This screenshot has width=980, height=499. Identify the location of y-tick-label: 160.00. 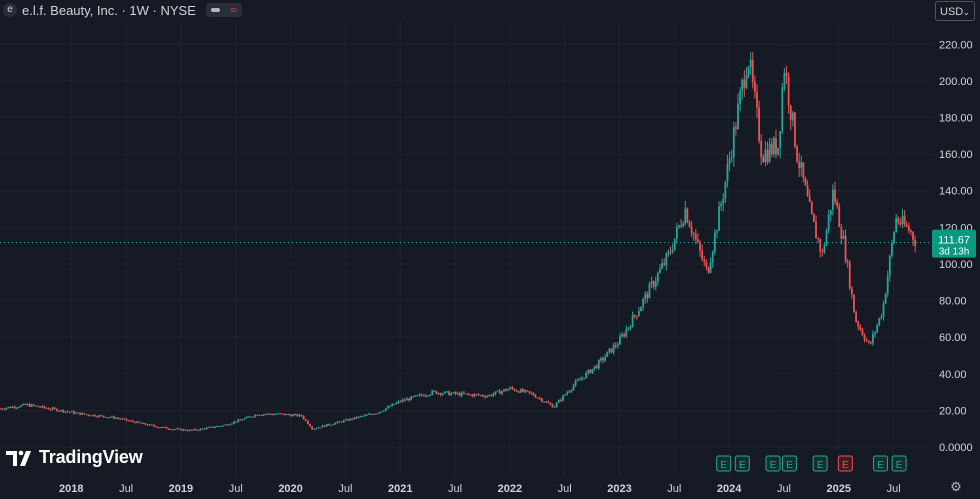
(956, 155).